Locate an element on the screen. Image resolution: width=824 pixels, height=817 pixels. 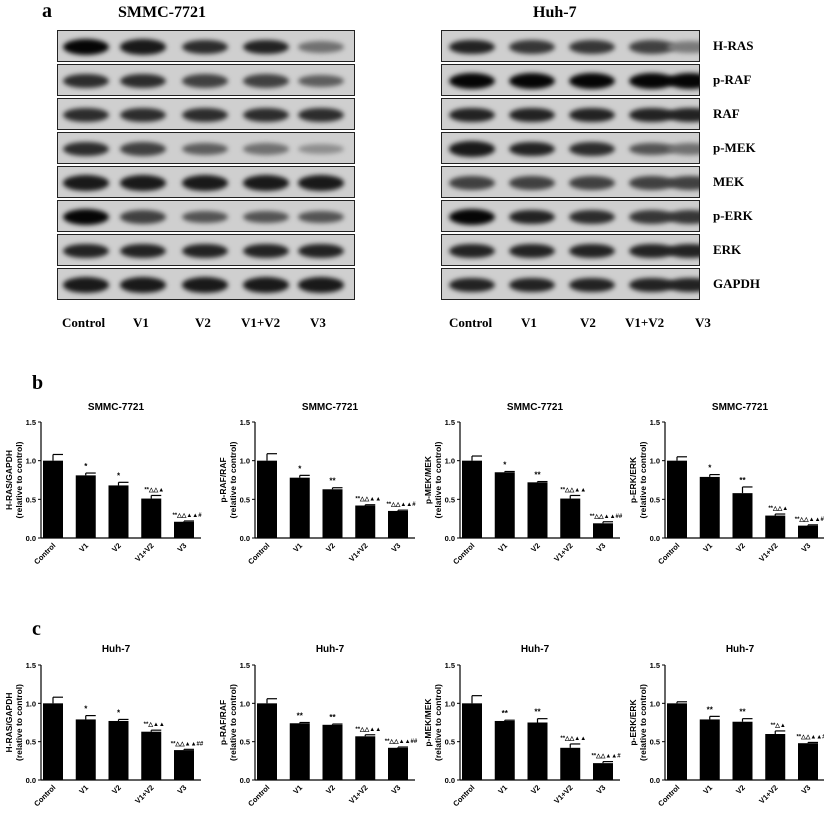
lane-label: V1 is located at coordinates (141, 322).